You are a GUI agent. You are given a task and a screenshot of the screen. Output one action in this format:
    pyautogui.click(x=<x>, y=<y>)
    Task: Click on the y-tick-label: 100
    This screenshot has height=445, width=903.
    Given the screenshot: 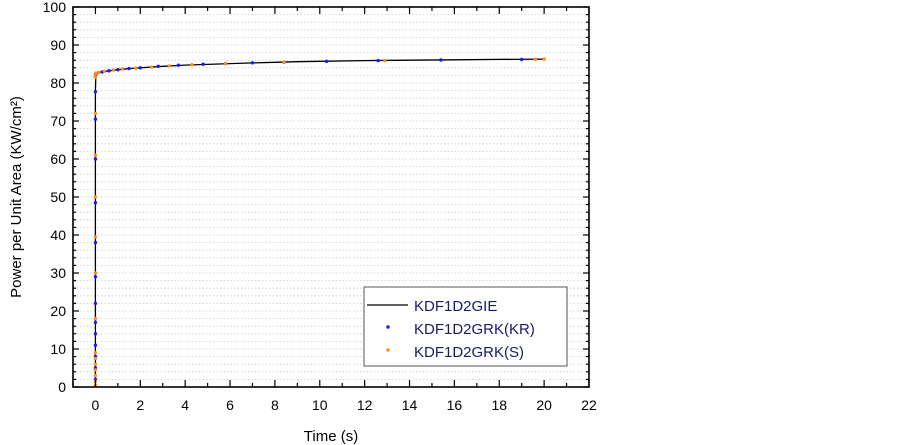 What is the action you would take?
    pyautogui.click(x=55, y=7)
    